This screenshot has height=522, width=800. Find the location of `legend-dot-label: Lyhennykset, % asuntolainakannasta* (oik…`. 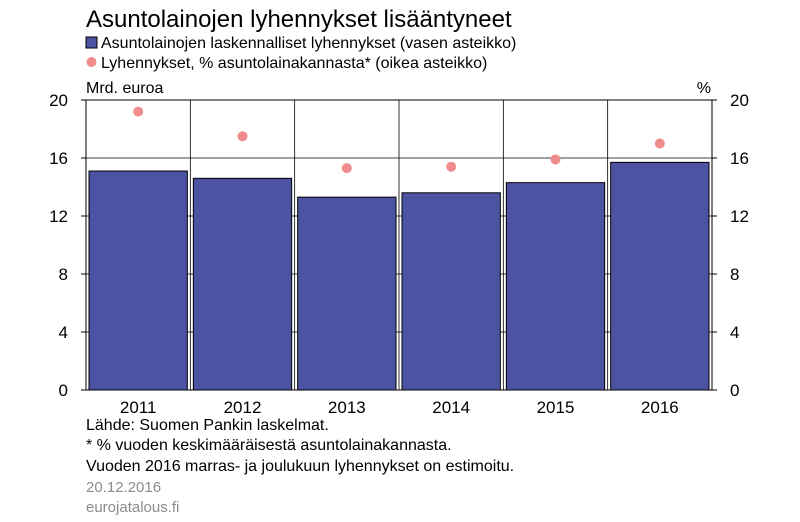

legend-dot-label: Lyhennykset, % asuntolainakannasta* (oik… is located at coordinates (294, 63).